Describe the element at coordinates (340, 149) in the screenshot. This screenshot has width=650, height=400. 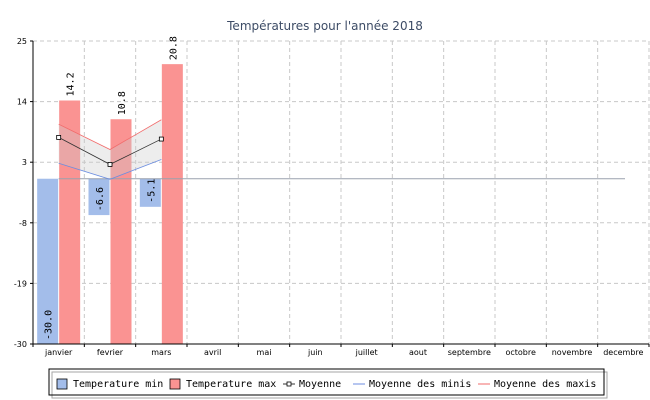
I see `lines` at that location.